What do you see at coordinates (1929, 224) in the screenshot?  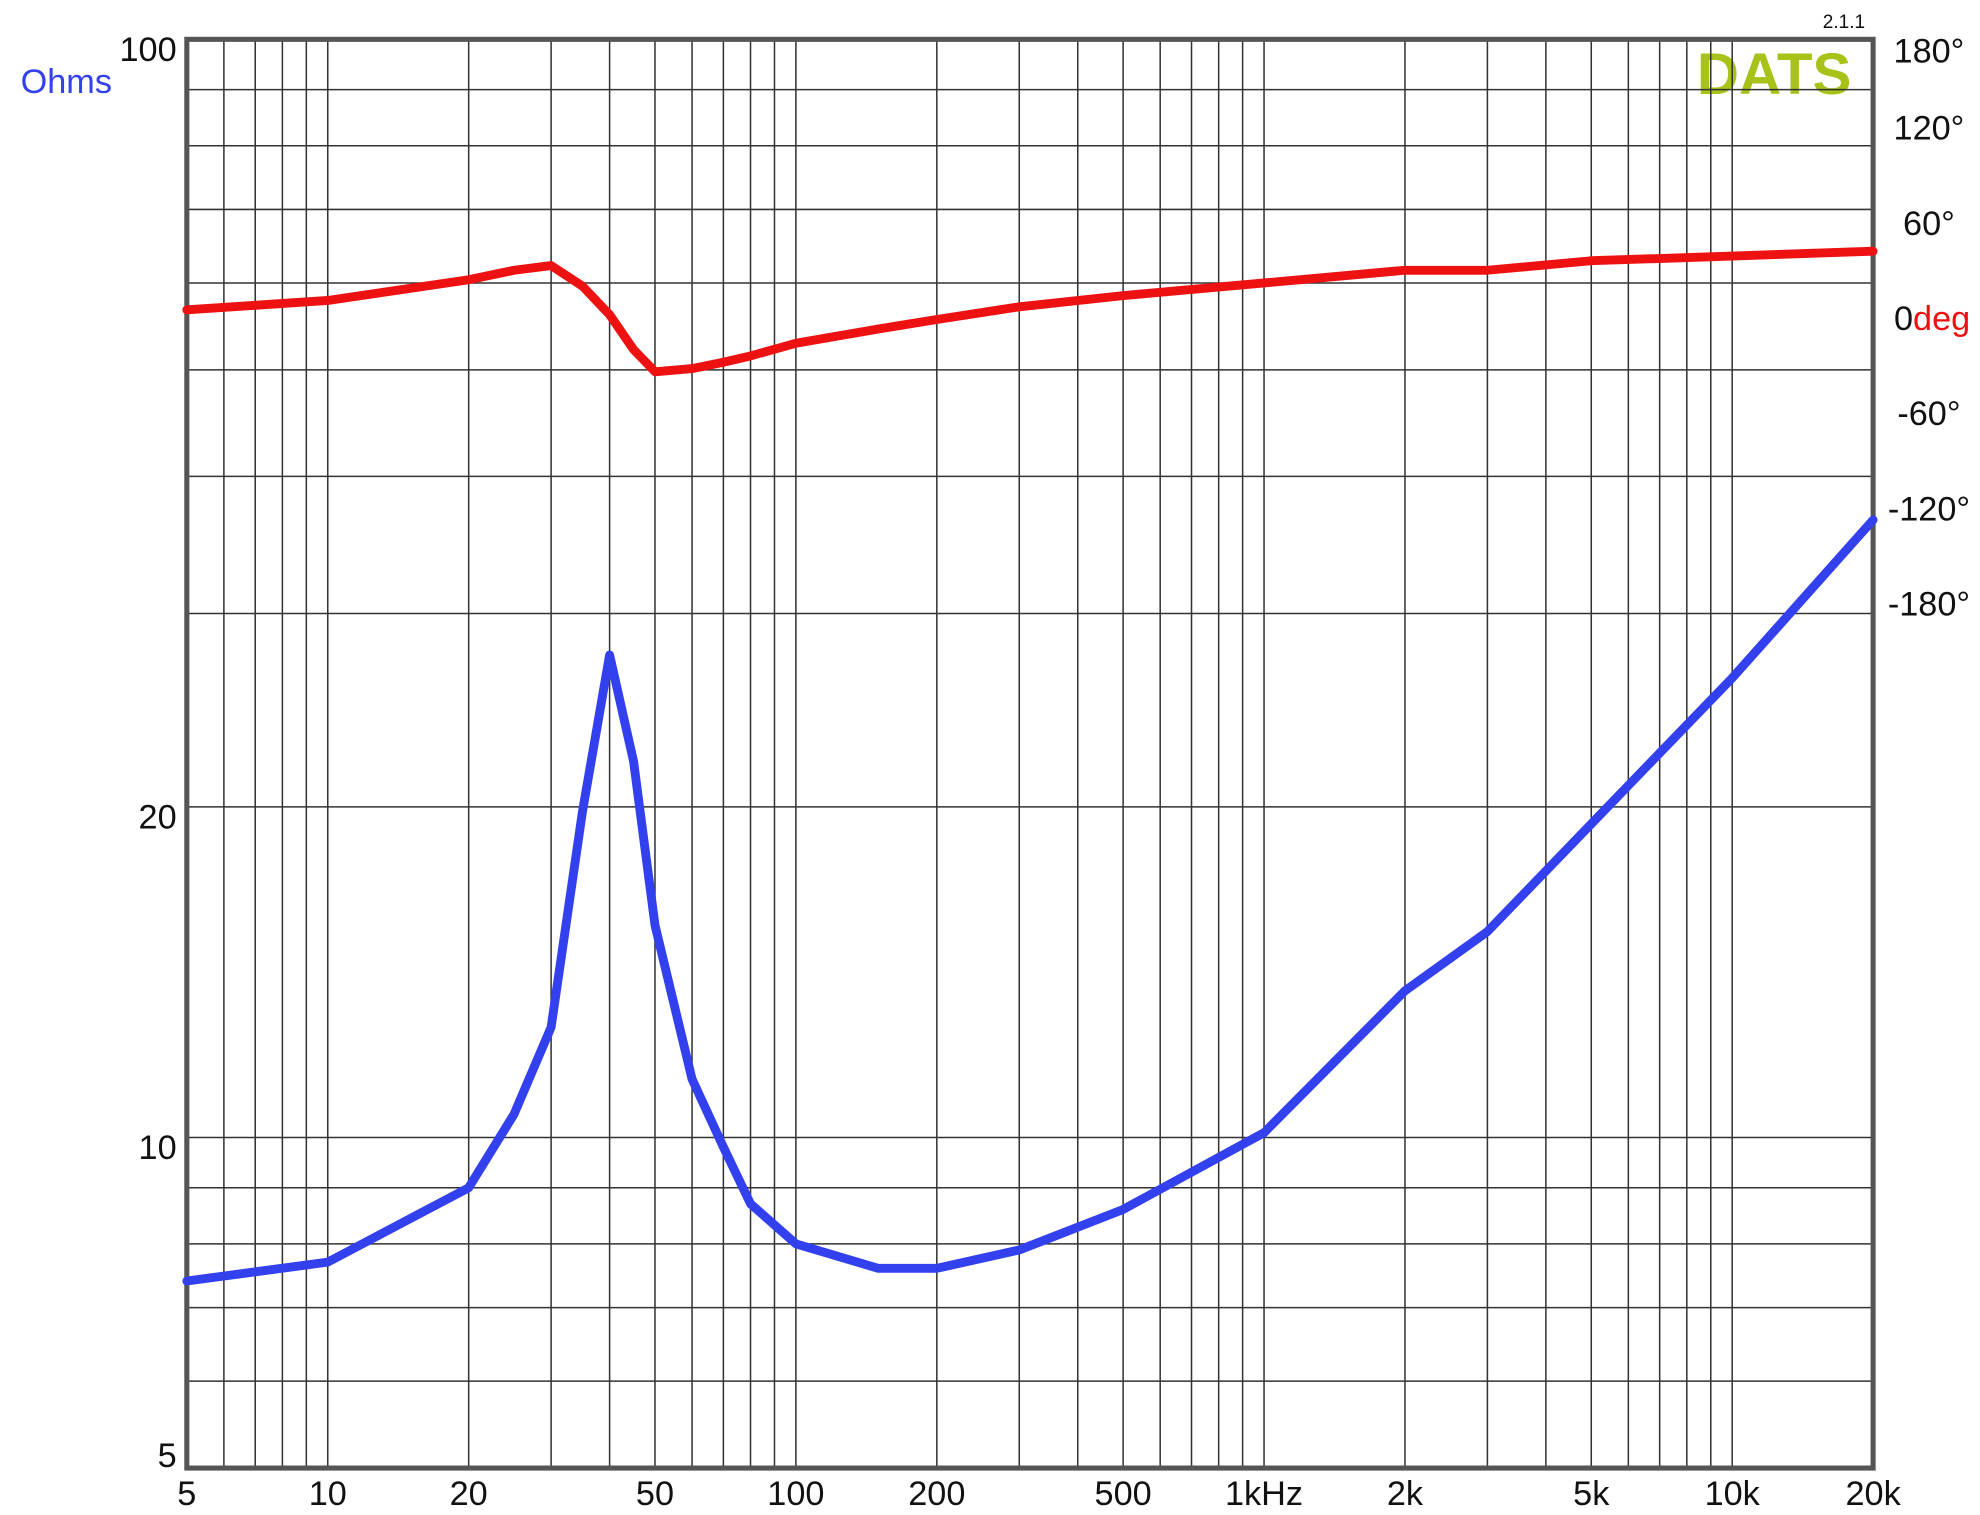 I see `y2-tick-label: 60°` at bounding box center [1929, 224].